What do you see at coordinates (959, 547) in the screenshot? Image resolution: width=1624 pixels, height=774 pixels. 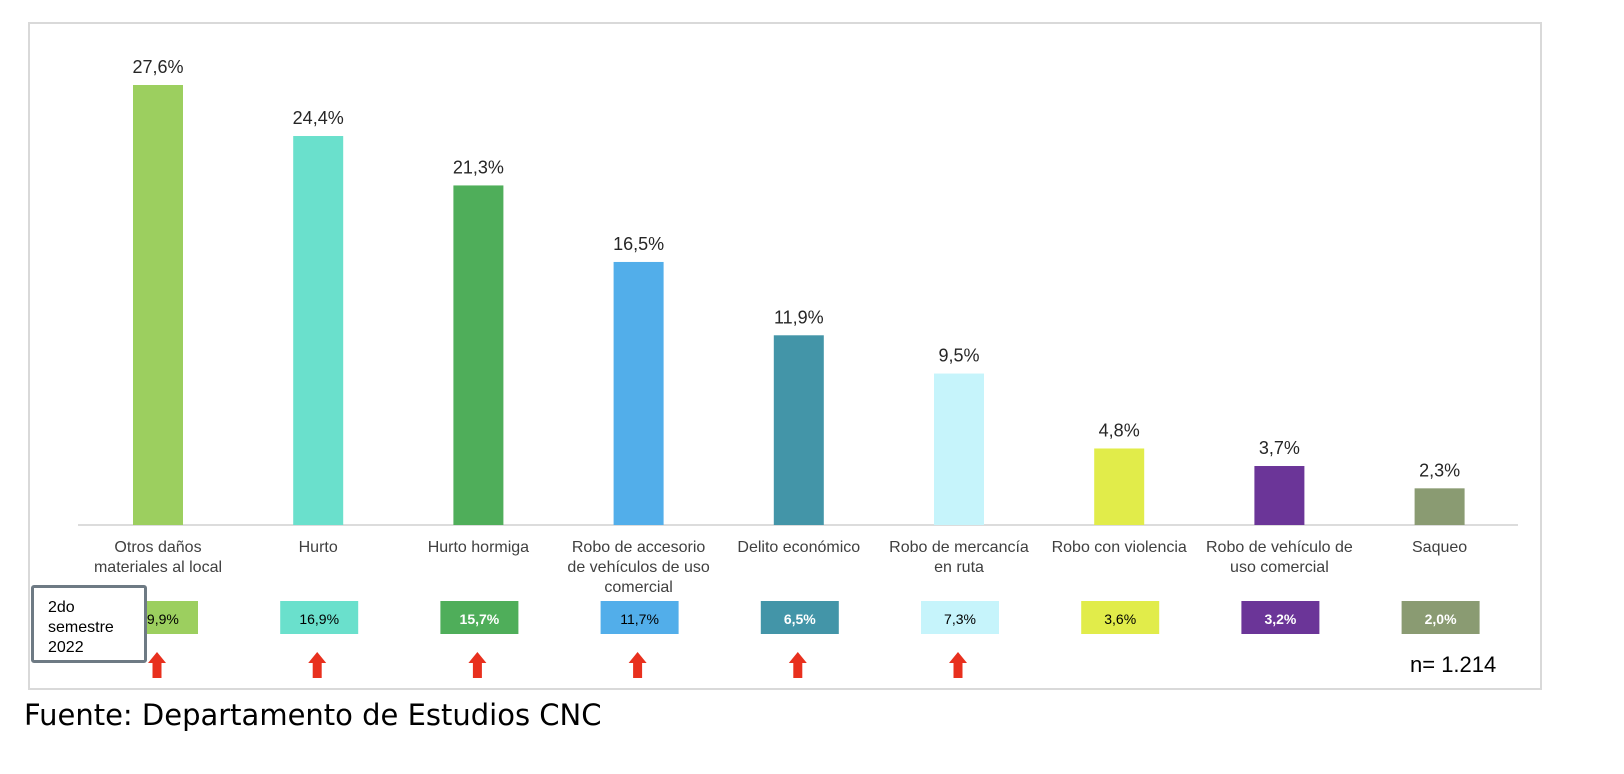 I see `category-label-6-line-1: Robo de mercancía` at bounding box center [959, 547].